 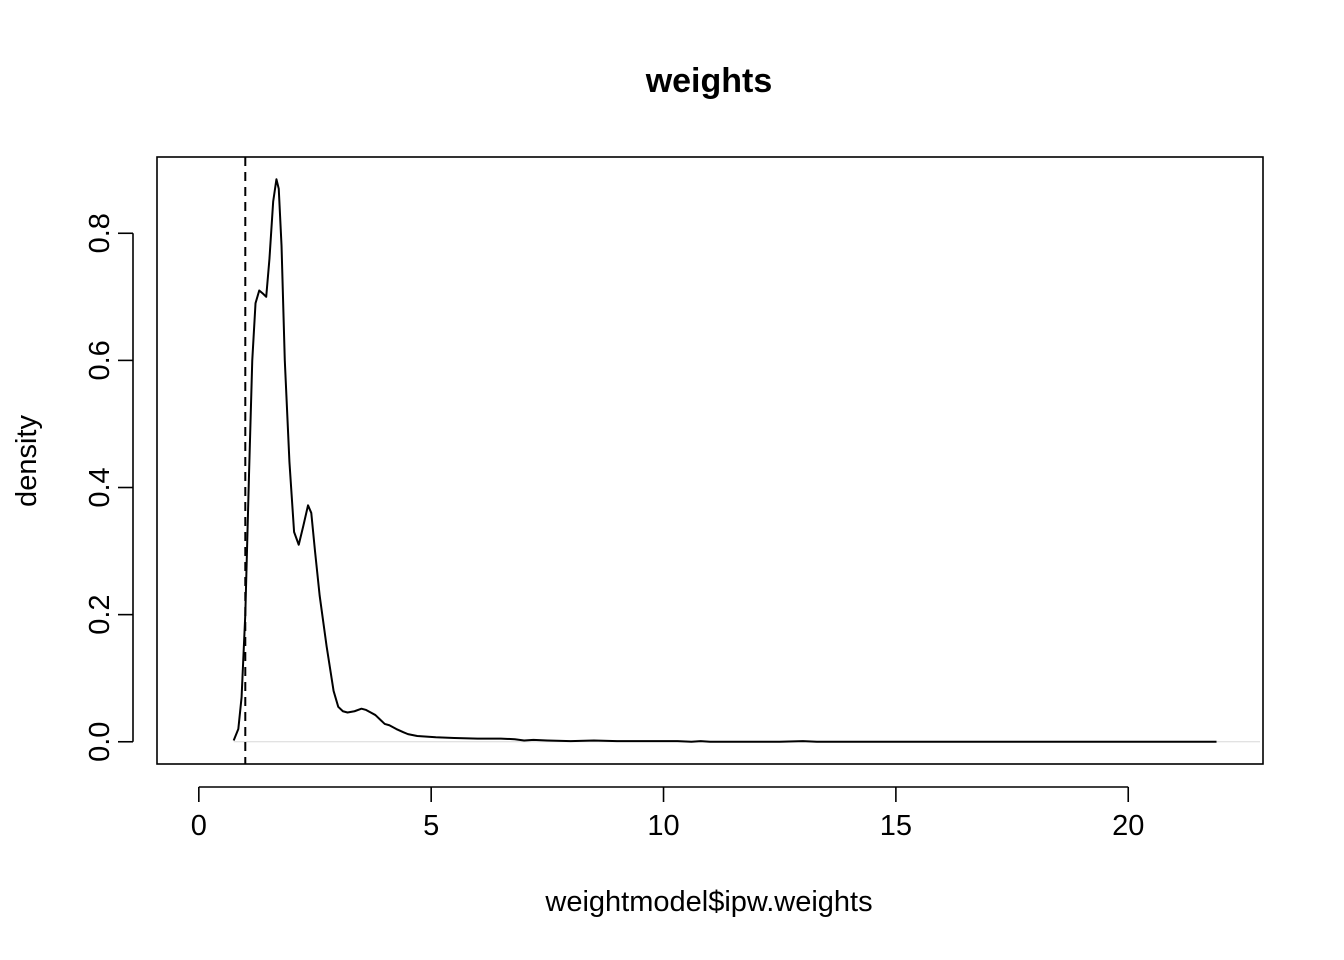 What do you see at coordinates (100, 742) in the screenshot?
I see `y-tick-label: 0.0` at bounding box center [100, 742].